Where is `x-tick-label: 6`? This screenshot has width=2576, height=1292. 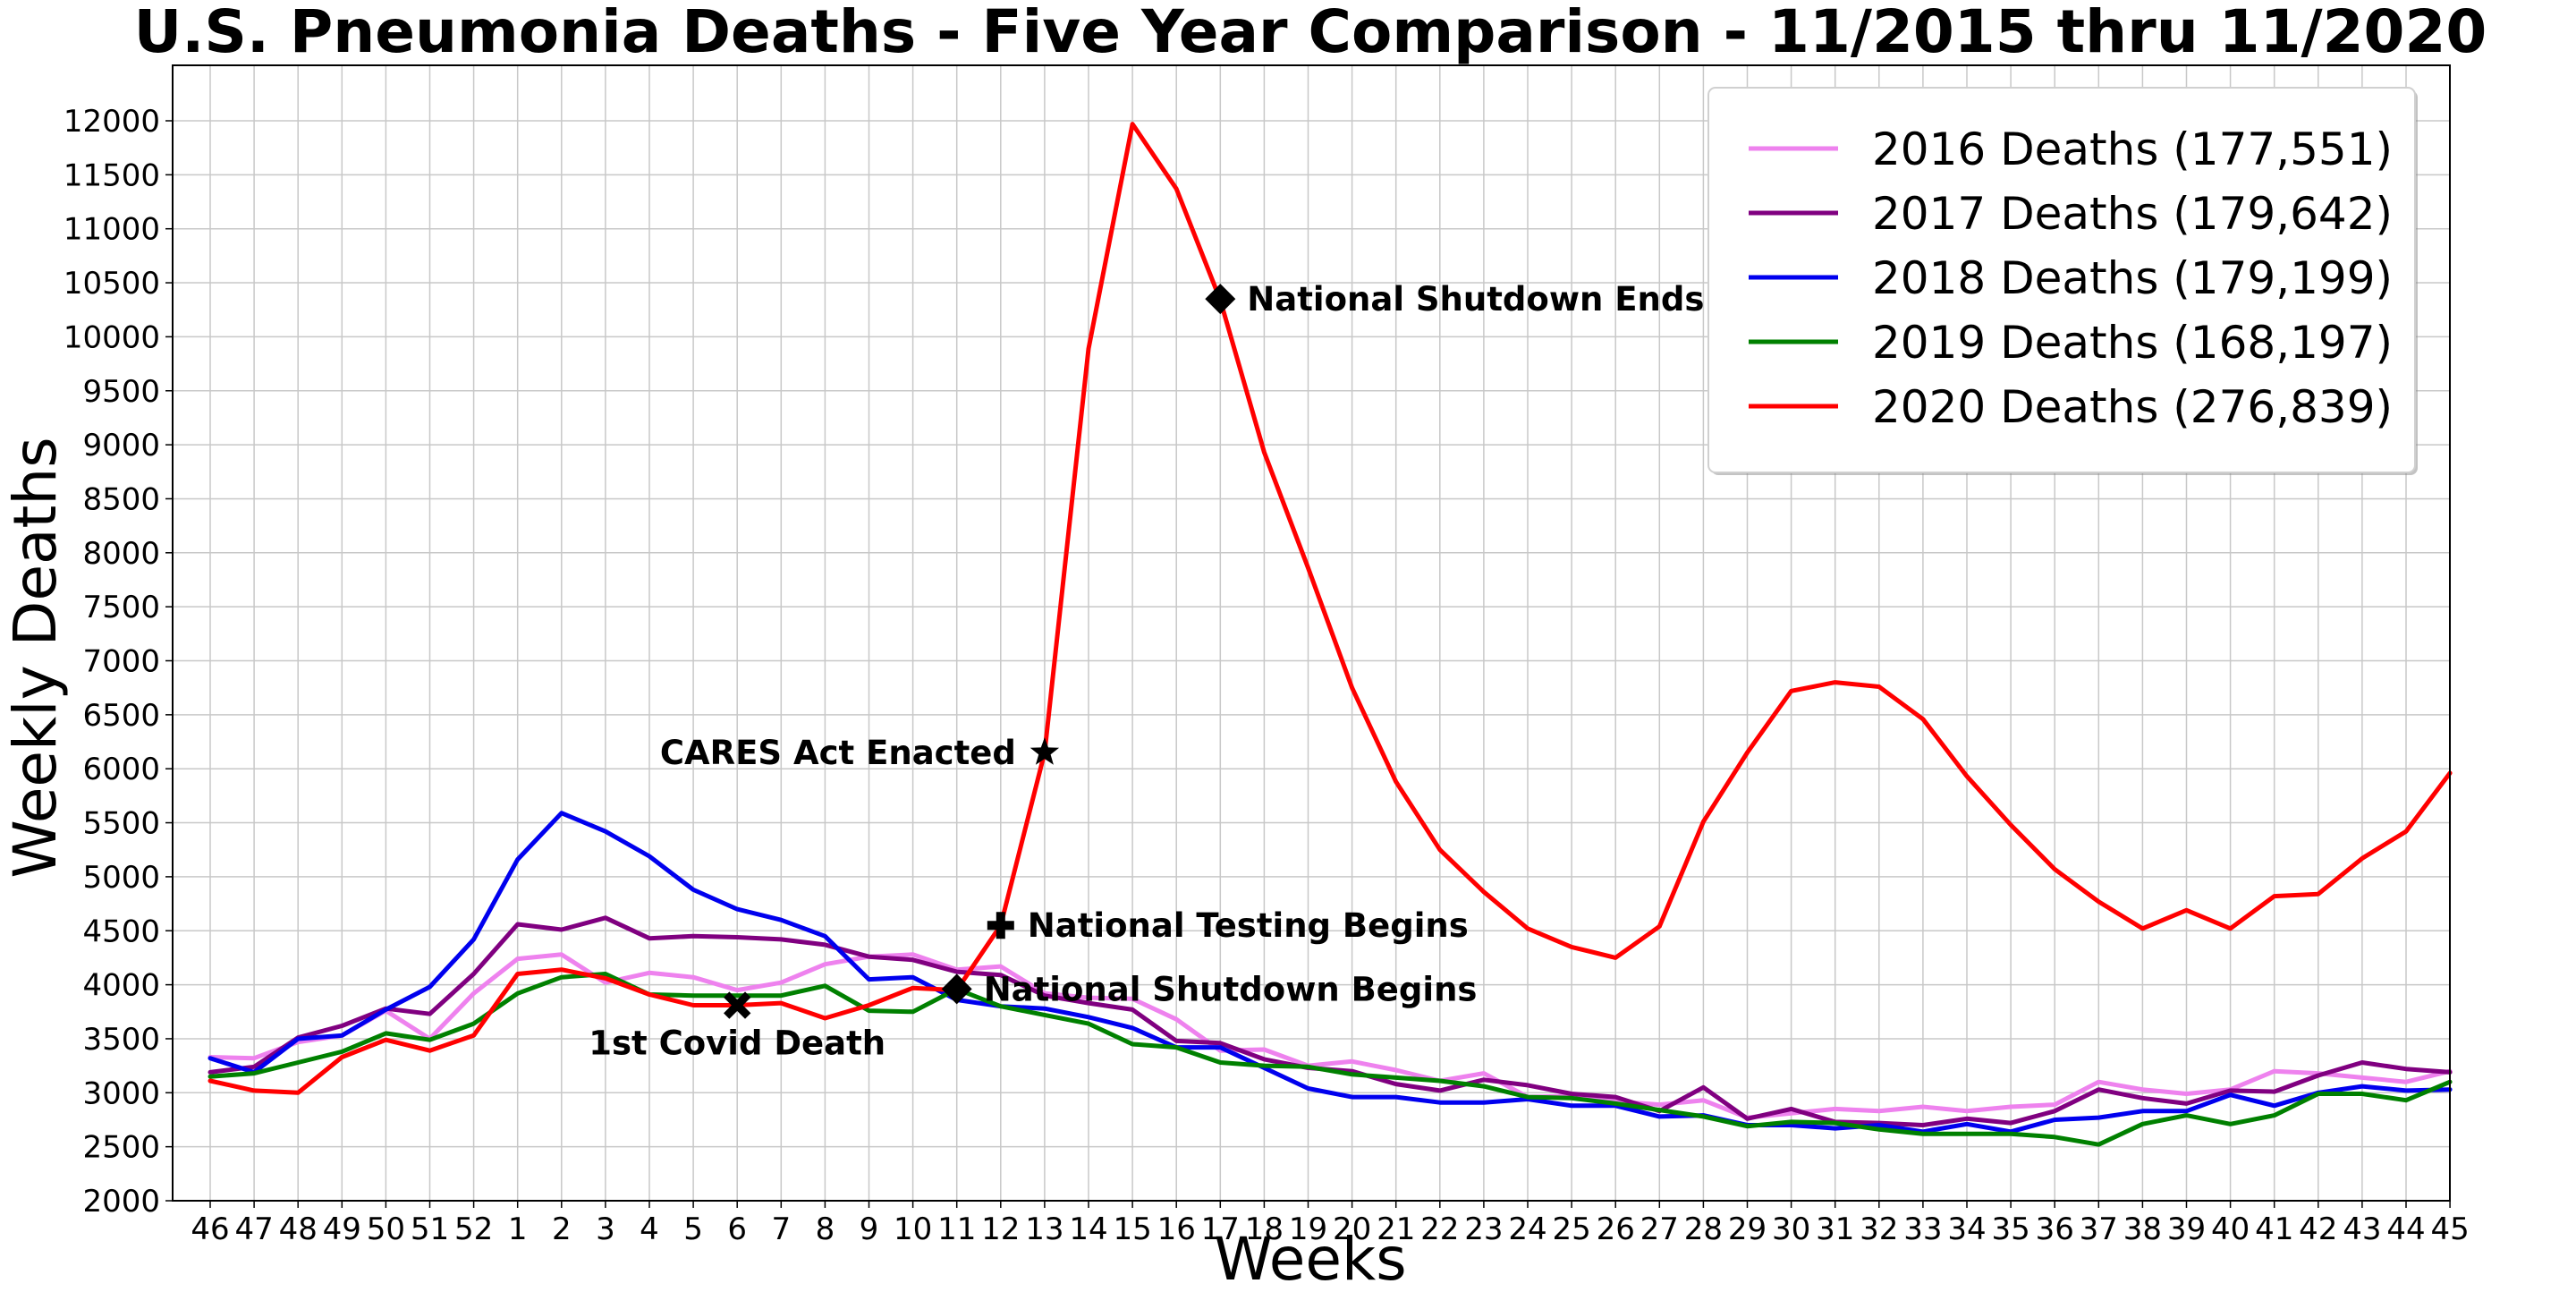 x-tick-label: 6 is located at coordinates (737, 1229).